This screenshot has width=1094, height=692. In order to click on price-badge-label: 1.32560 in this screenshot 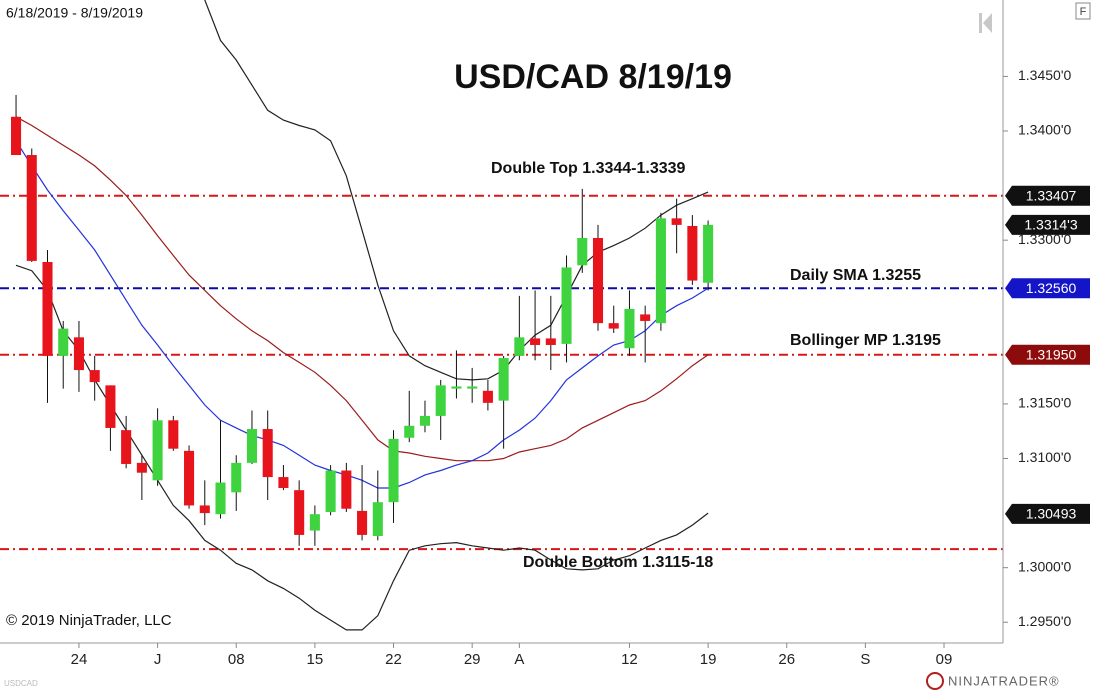, I will do `click(1051, 288)`.